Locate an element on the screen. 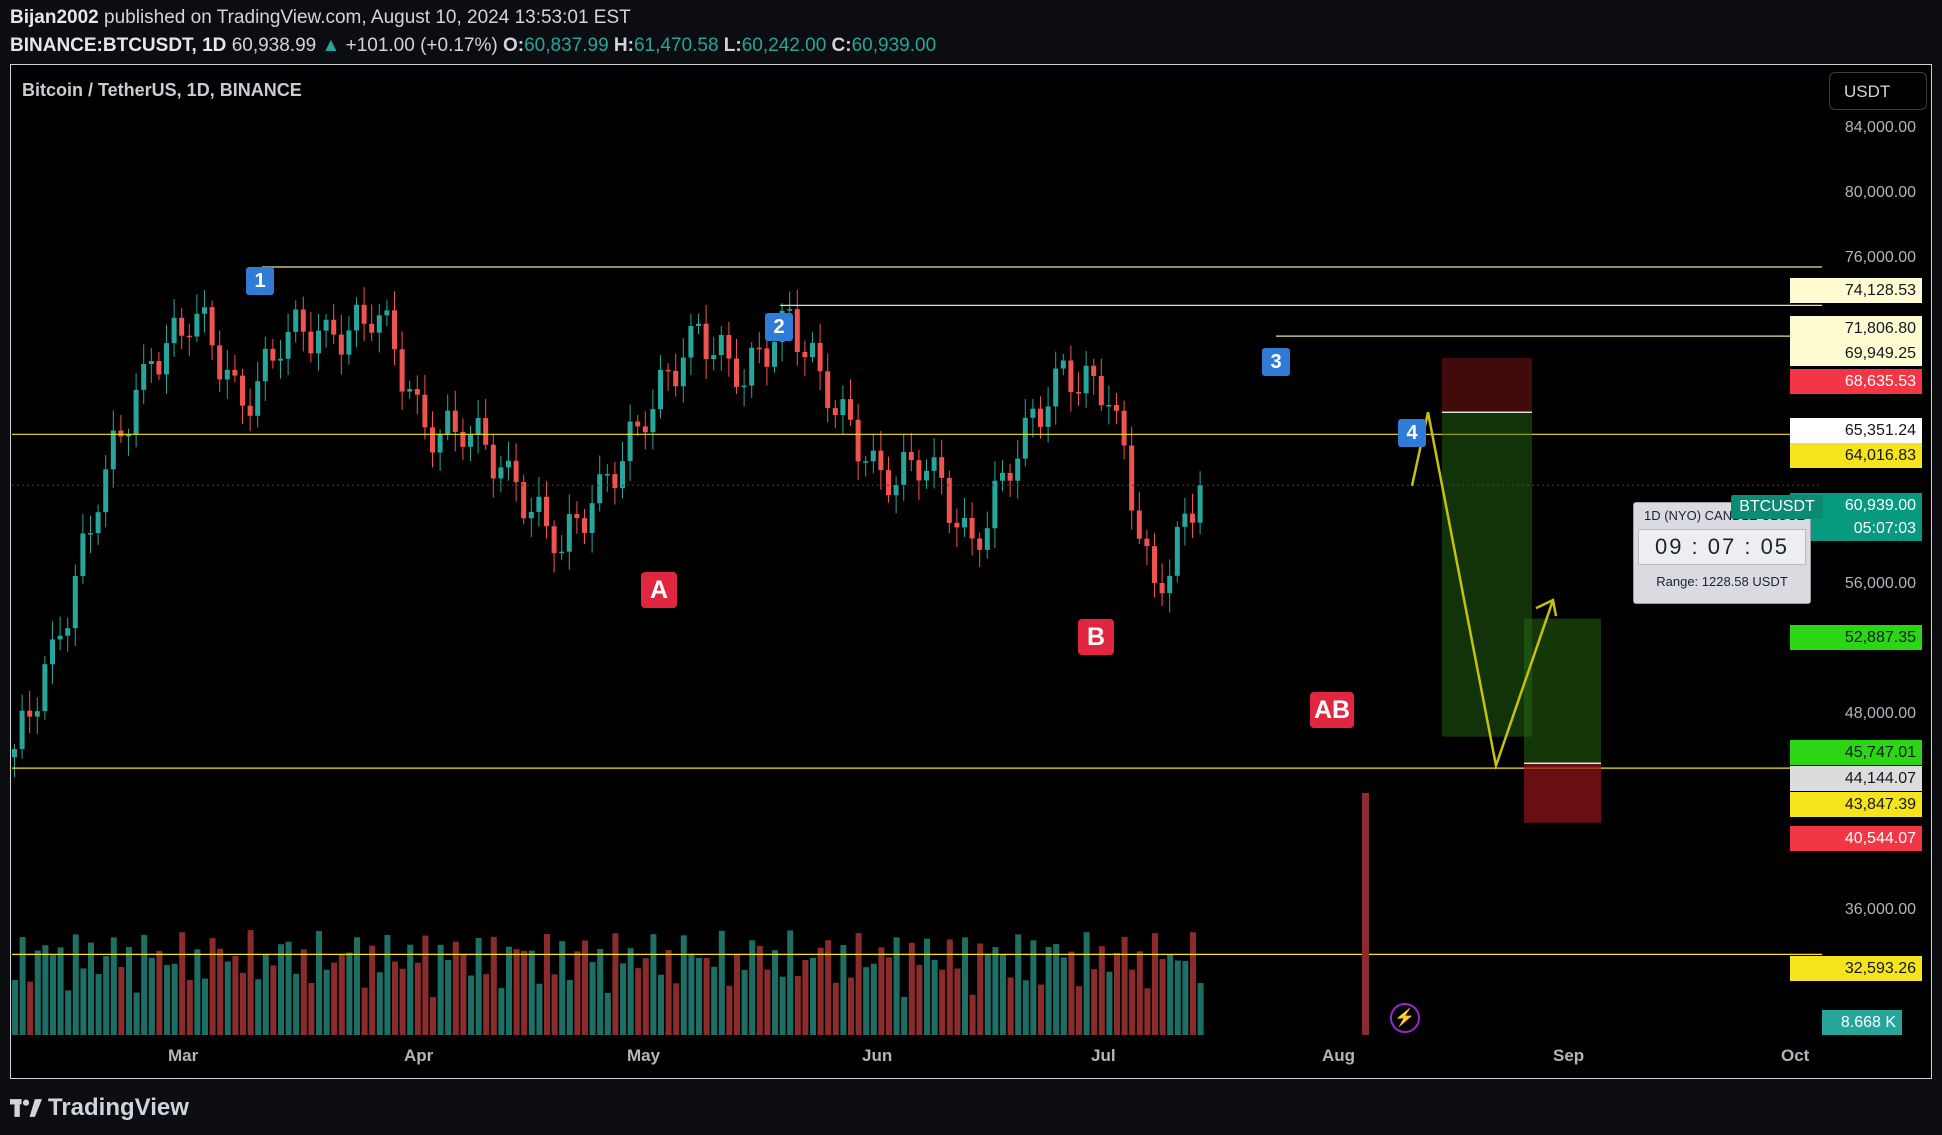 This screenshot has width=1942, height=1135. wave-label-3: 3 is located at coordinates (1276, 362).